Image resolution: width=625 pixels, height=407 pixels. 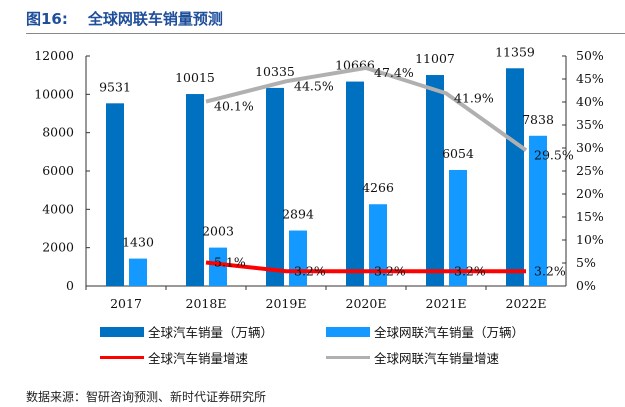 I want to click on legend-item-total-sales: 全球汽车销量（万辆）, so click(x=186, y=331).